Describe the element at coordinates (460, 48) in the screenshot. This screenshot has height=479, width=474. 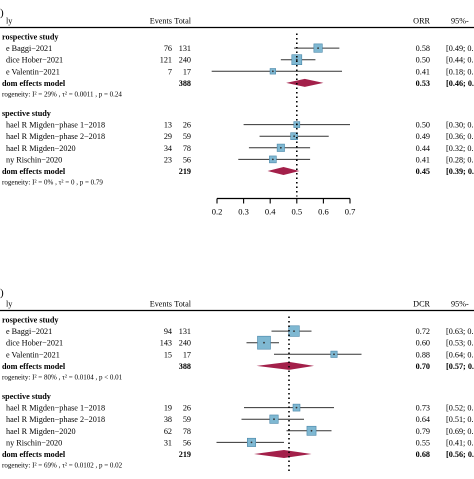
I see `study-ci: [0.49; 0.` at that location.